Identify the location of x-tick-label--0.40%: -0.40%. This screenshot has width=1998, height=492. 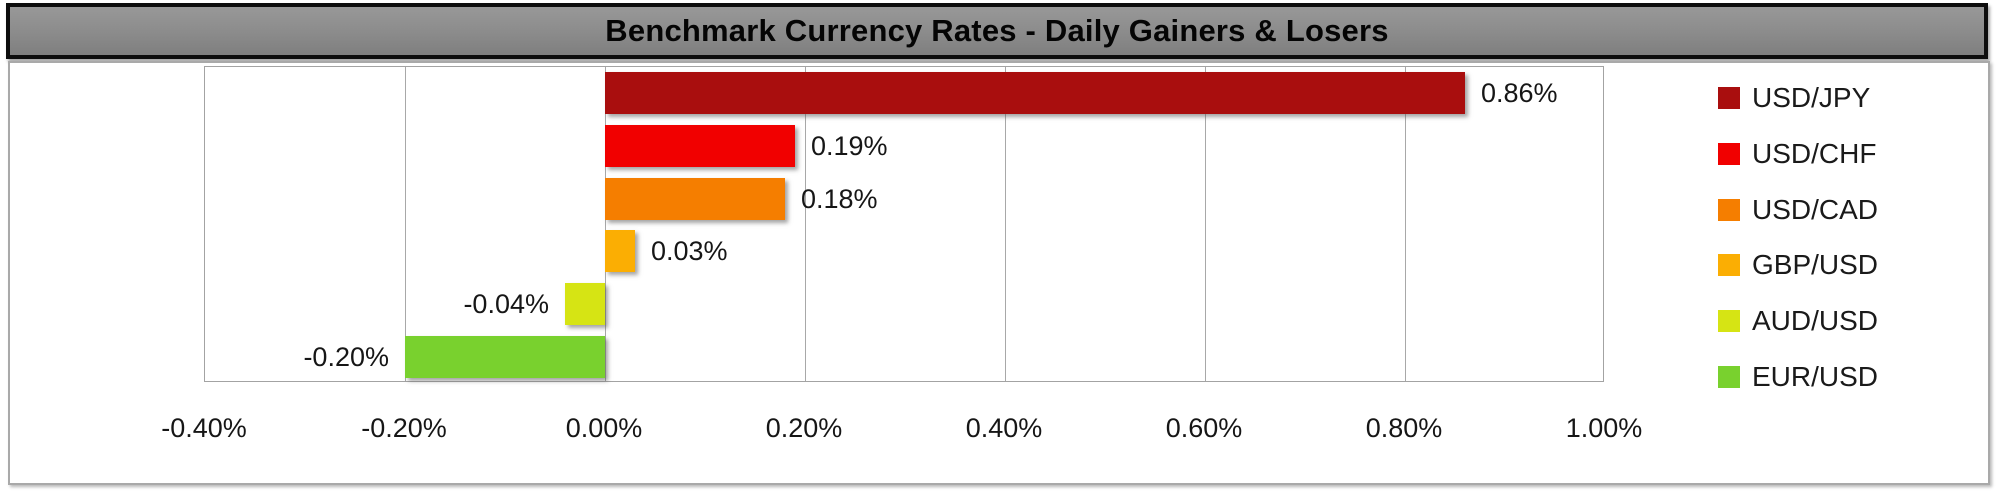
(204, 428).